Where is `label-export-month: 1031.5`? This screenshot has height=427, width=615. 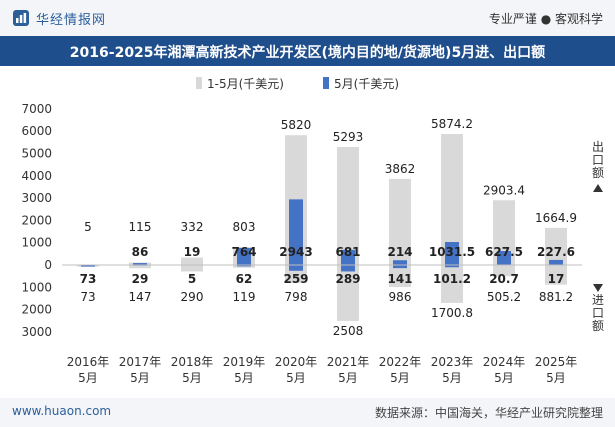
label-export-month: 1031.5 is located at coordinates (452, 252).